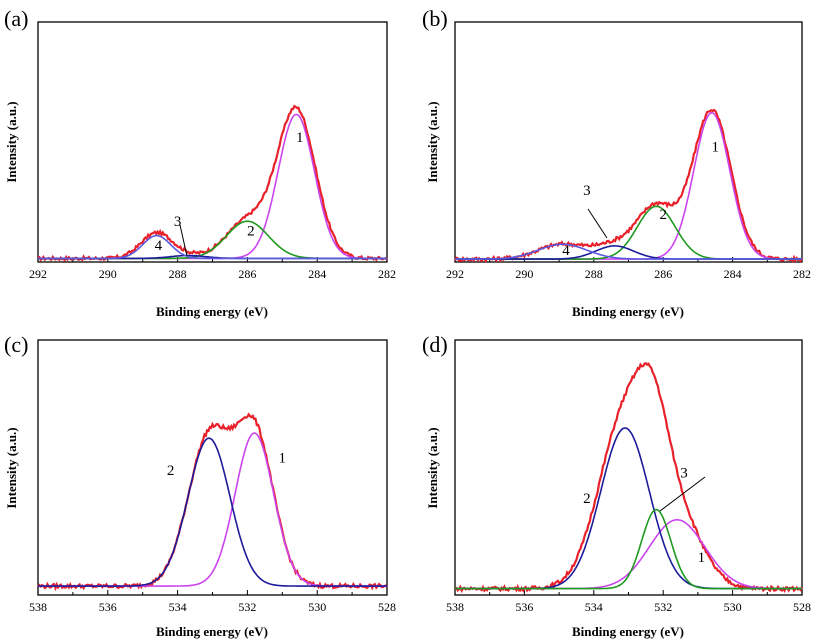 This screenshot has height=644, width=817. Describe the element at coordinates (435, 344) in the screenshot. I see `panel-letter: (d)` at that location.